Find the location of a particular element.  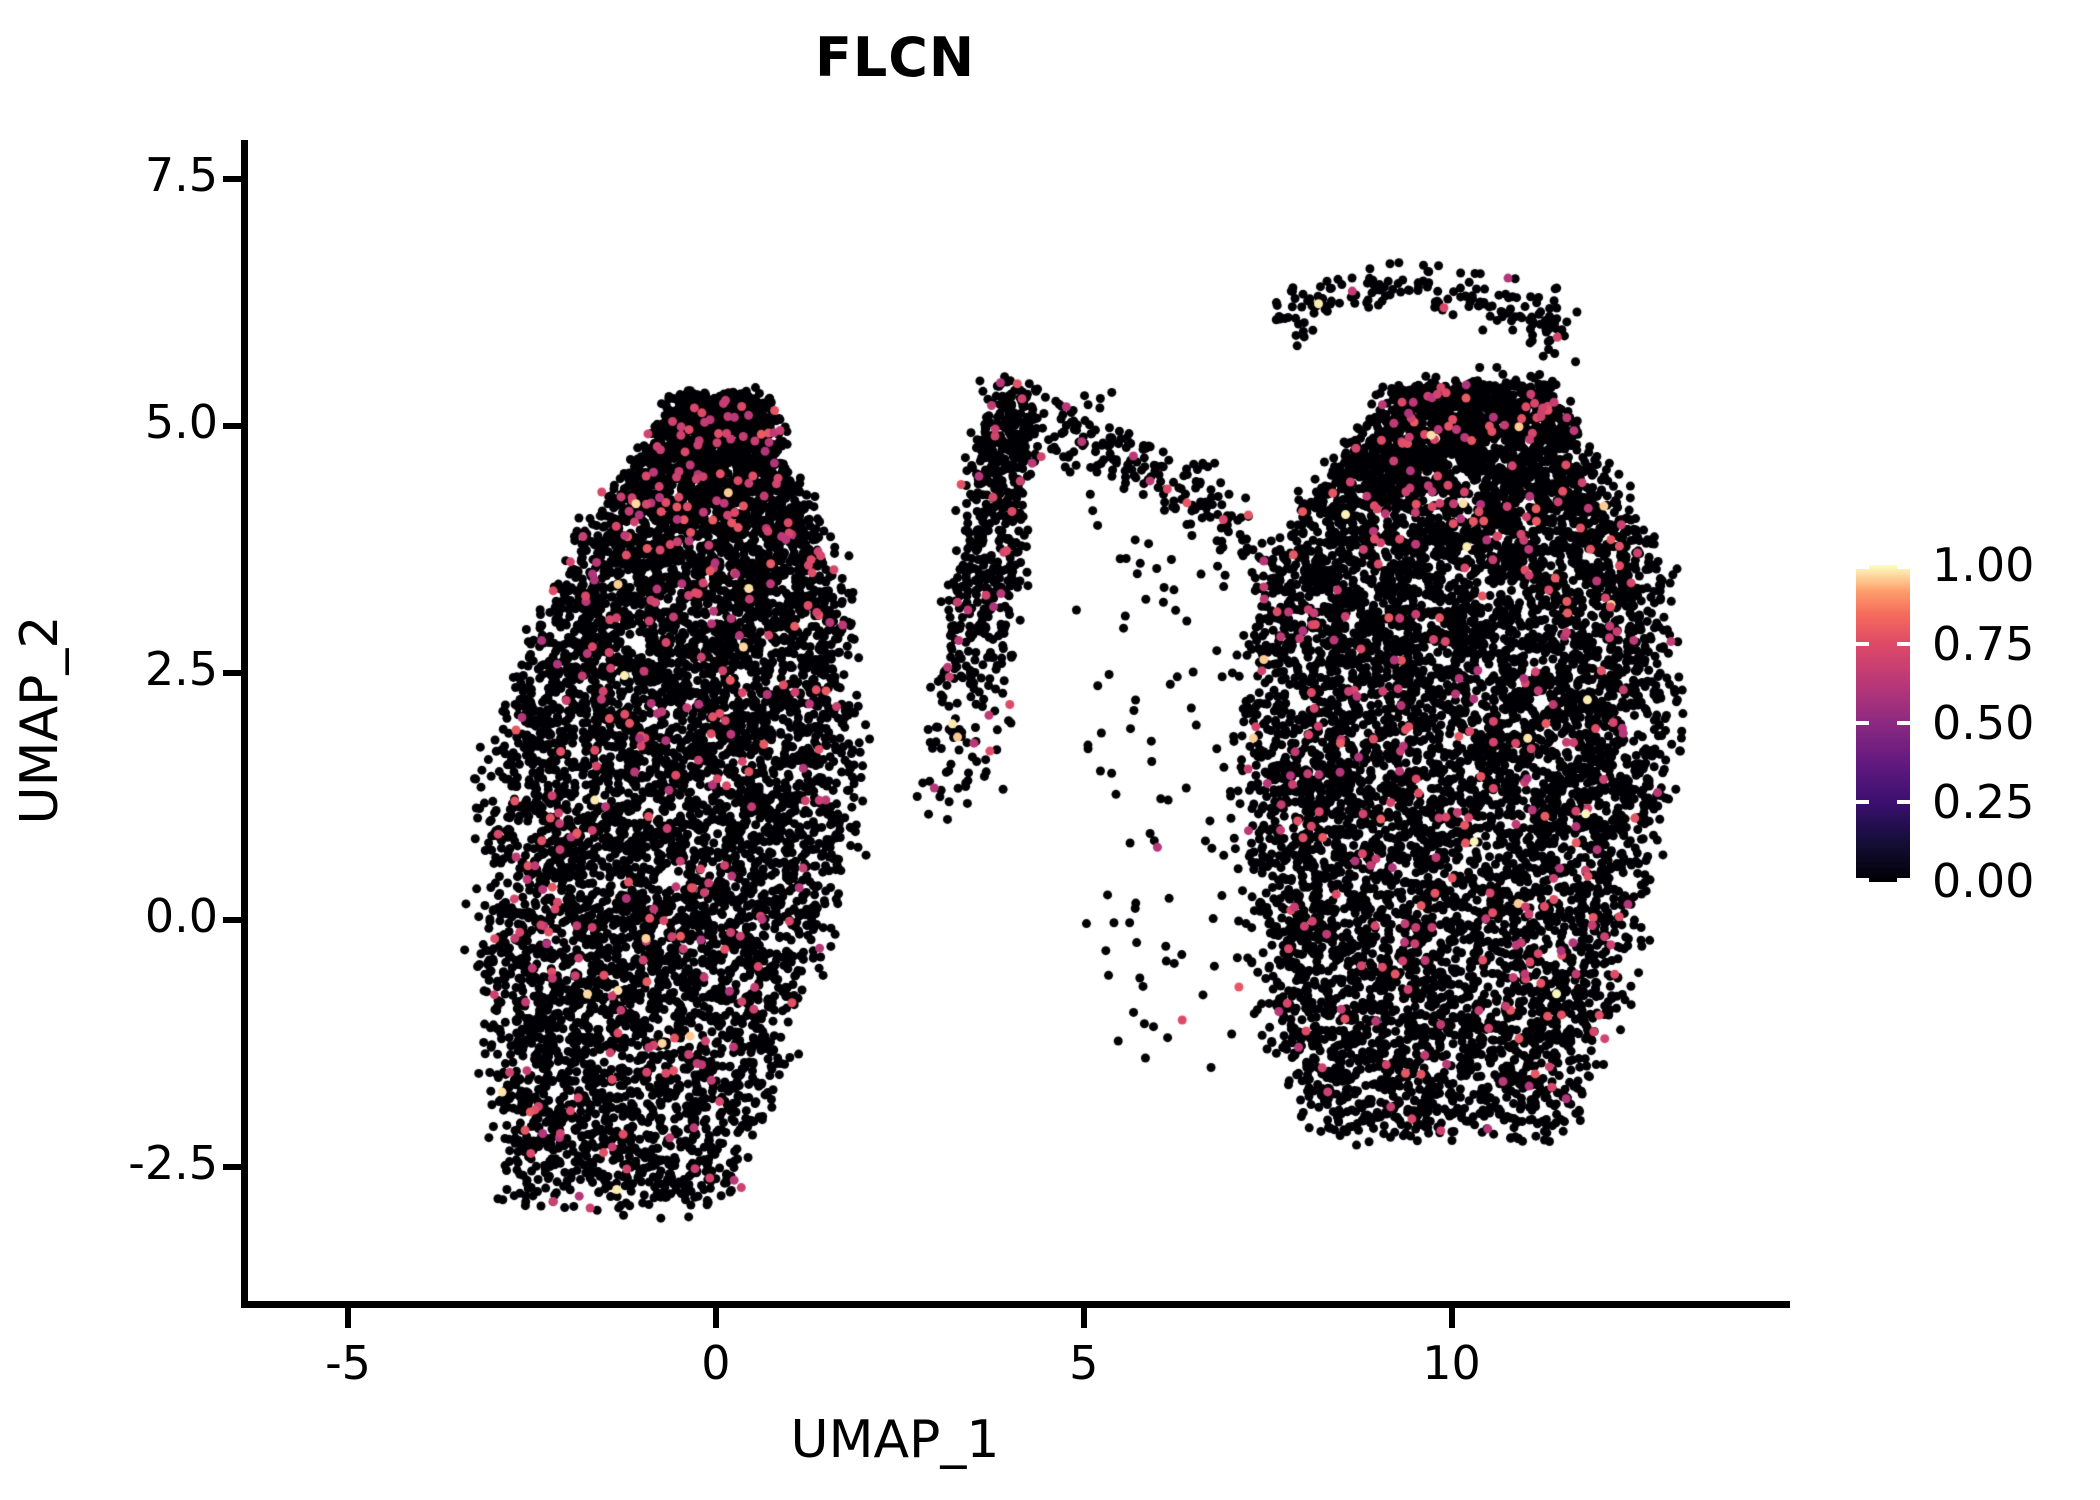

page-title: FLCN is located at coordinates (895, 57).